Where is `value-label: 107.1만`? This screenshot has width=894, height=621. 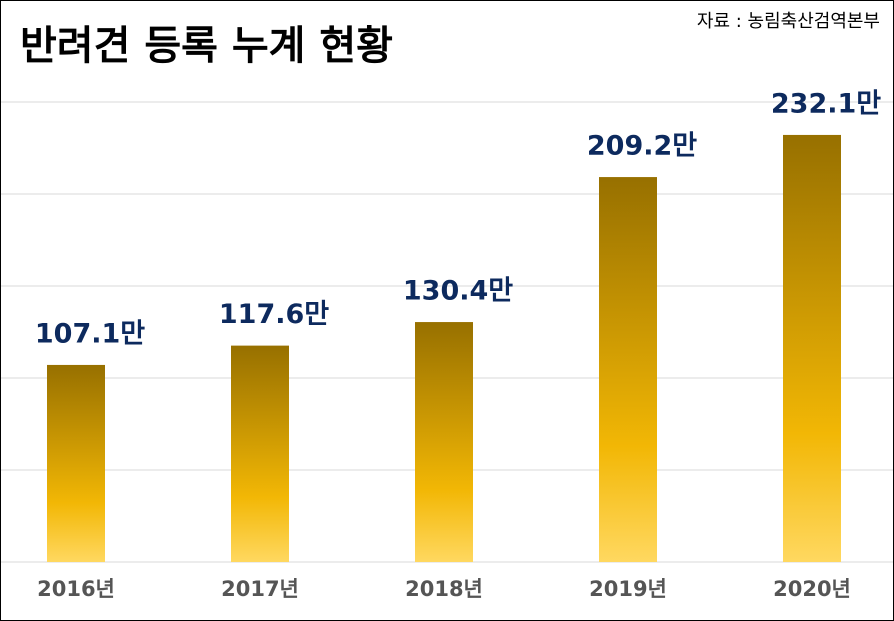 value-label: 107.1만 is located at coordinates (90, 333).